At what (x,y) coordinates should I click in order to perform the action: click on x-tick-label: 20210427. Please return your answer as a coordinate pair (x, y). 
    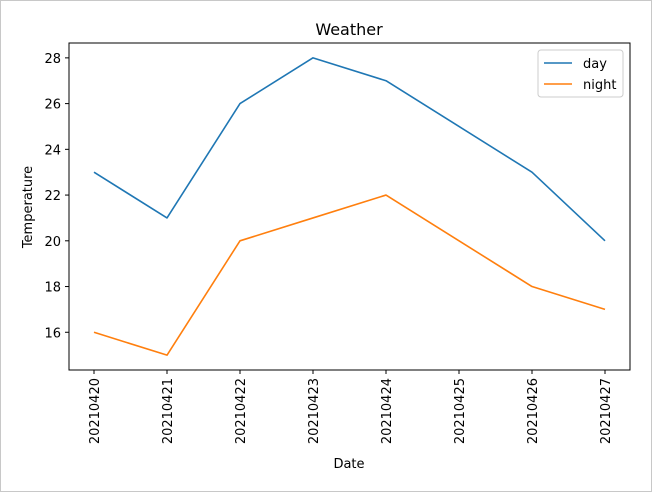
    Looking at the image, I should click on (606, 411).